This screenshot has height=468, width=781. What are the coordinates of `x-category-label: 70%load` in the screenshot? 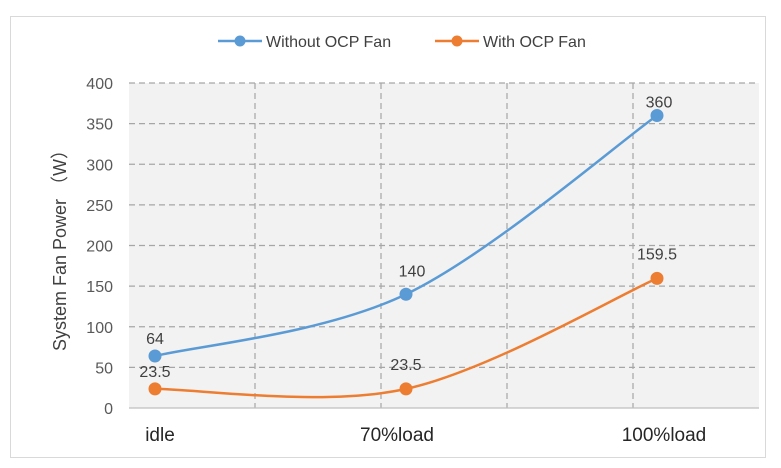 It's located at (397, 435).